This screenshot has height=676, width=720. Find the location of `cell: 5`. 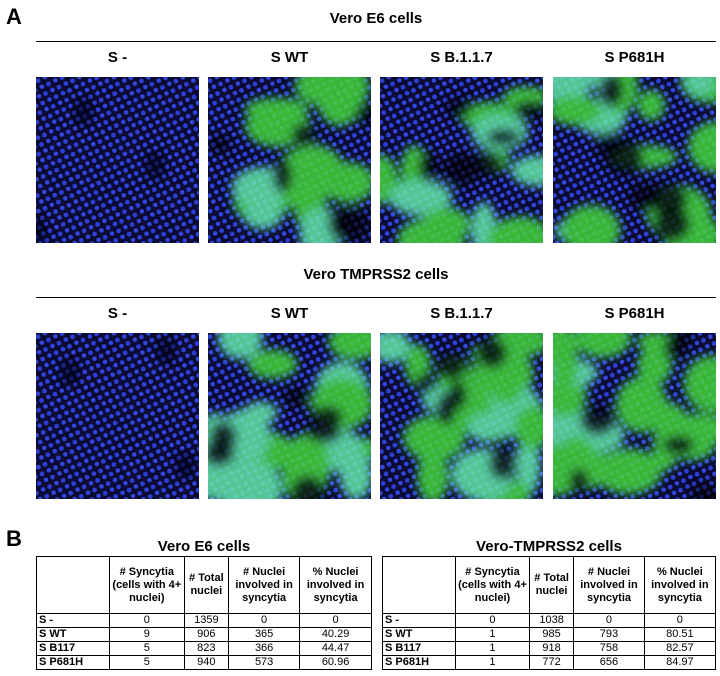

cell: 5 is located at coordinates (147, 648).